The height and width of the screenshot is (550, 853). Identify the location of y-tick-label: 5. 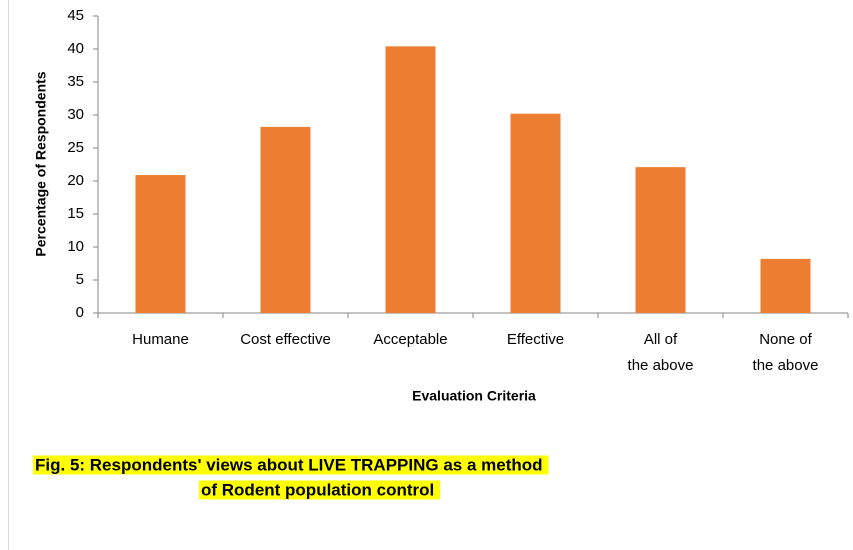
(80, 279).